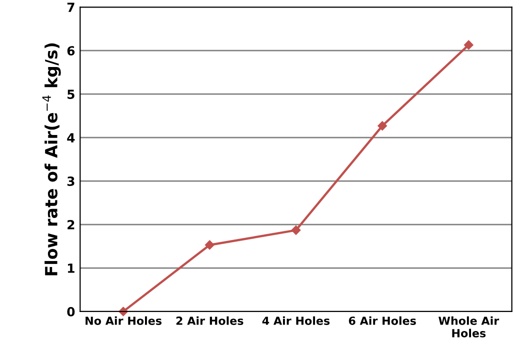 This screenshot has height=356, width=517. Describe the element at coordinates (469, 327) in the screenshot. I see `x-tick-label: Whole Air Holes` at that location.